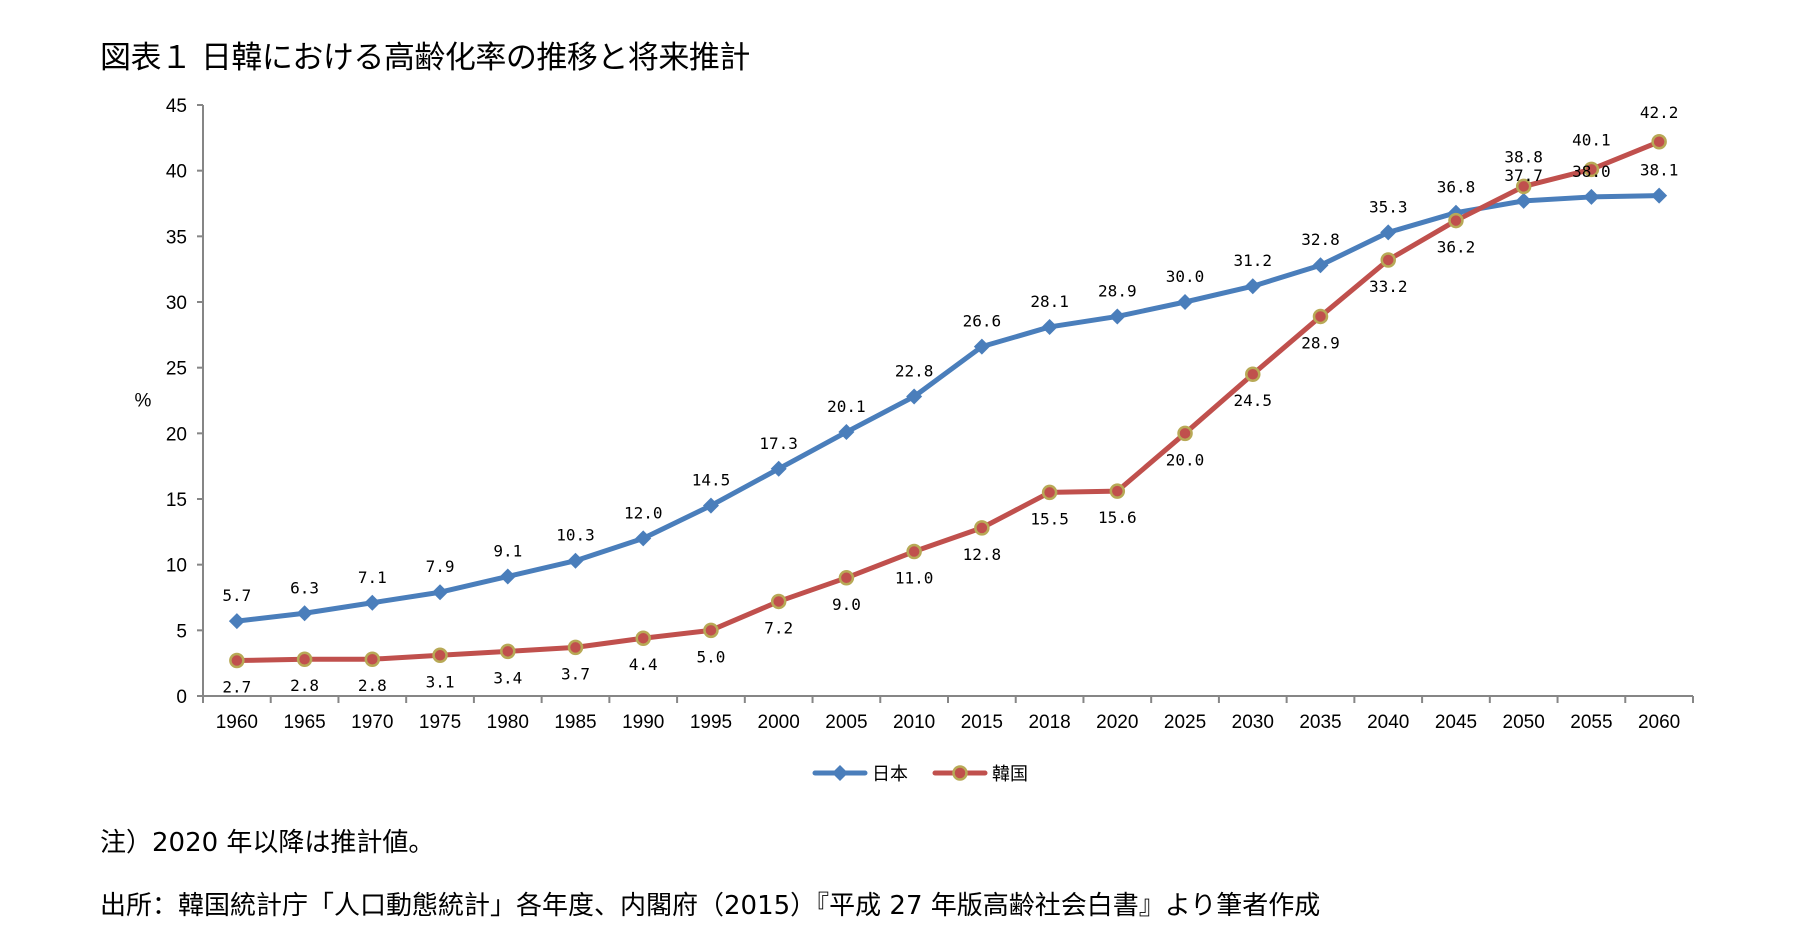 Image resolution: width=1815 pixels, height=940 pixels. I want to click on data-label-japan: 7.1, so click(372, 577).